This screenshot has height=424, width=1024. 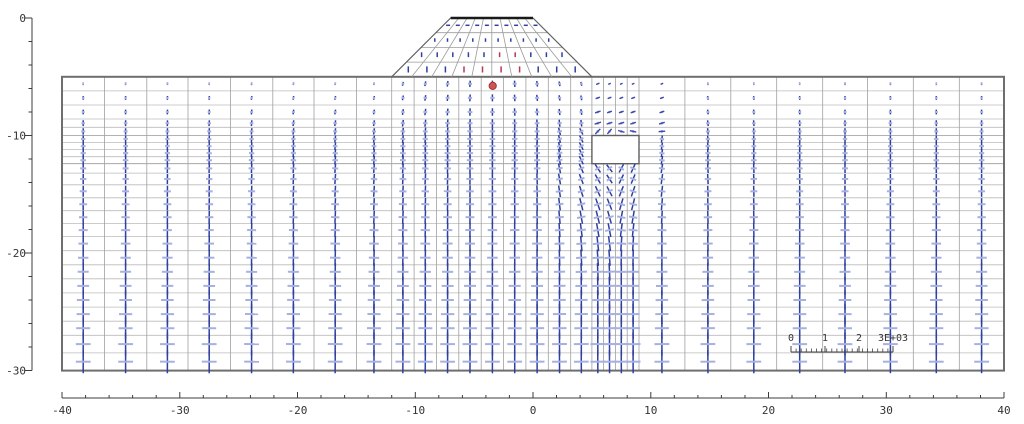 I want to click on x-tick-label: 20, so click(x=768, y=410).